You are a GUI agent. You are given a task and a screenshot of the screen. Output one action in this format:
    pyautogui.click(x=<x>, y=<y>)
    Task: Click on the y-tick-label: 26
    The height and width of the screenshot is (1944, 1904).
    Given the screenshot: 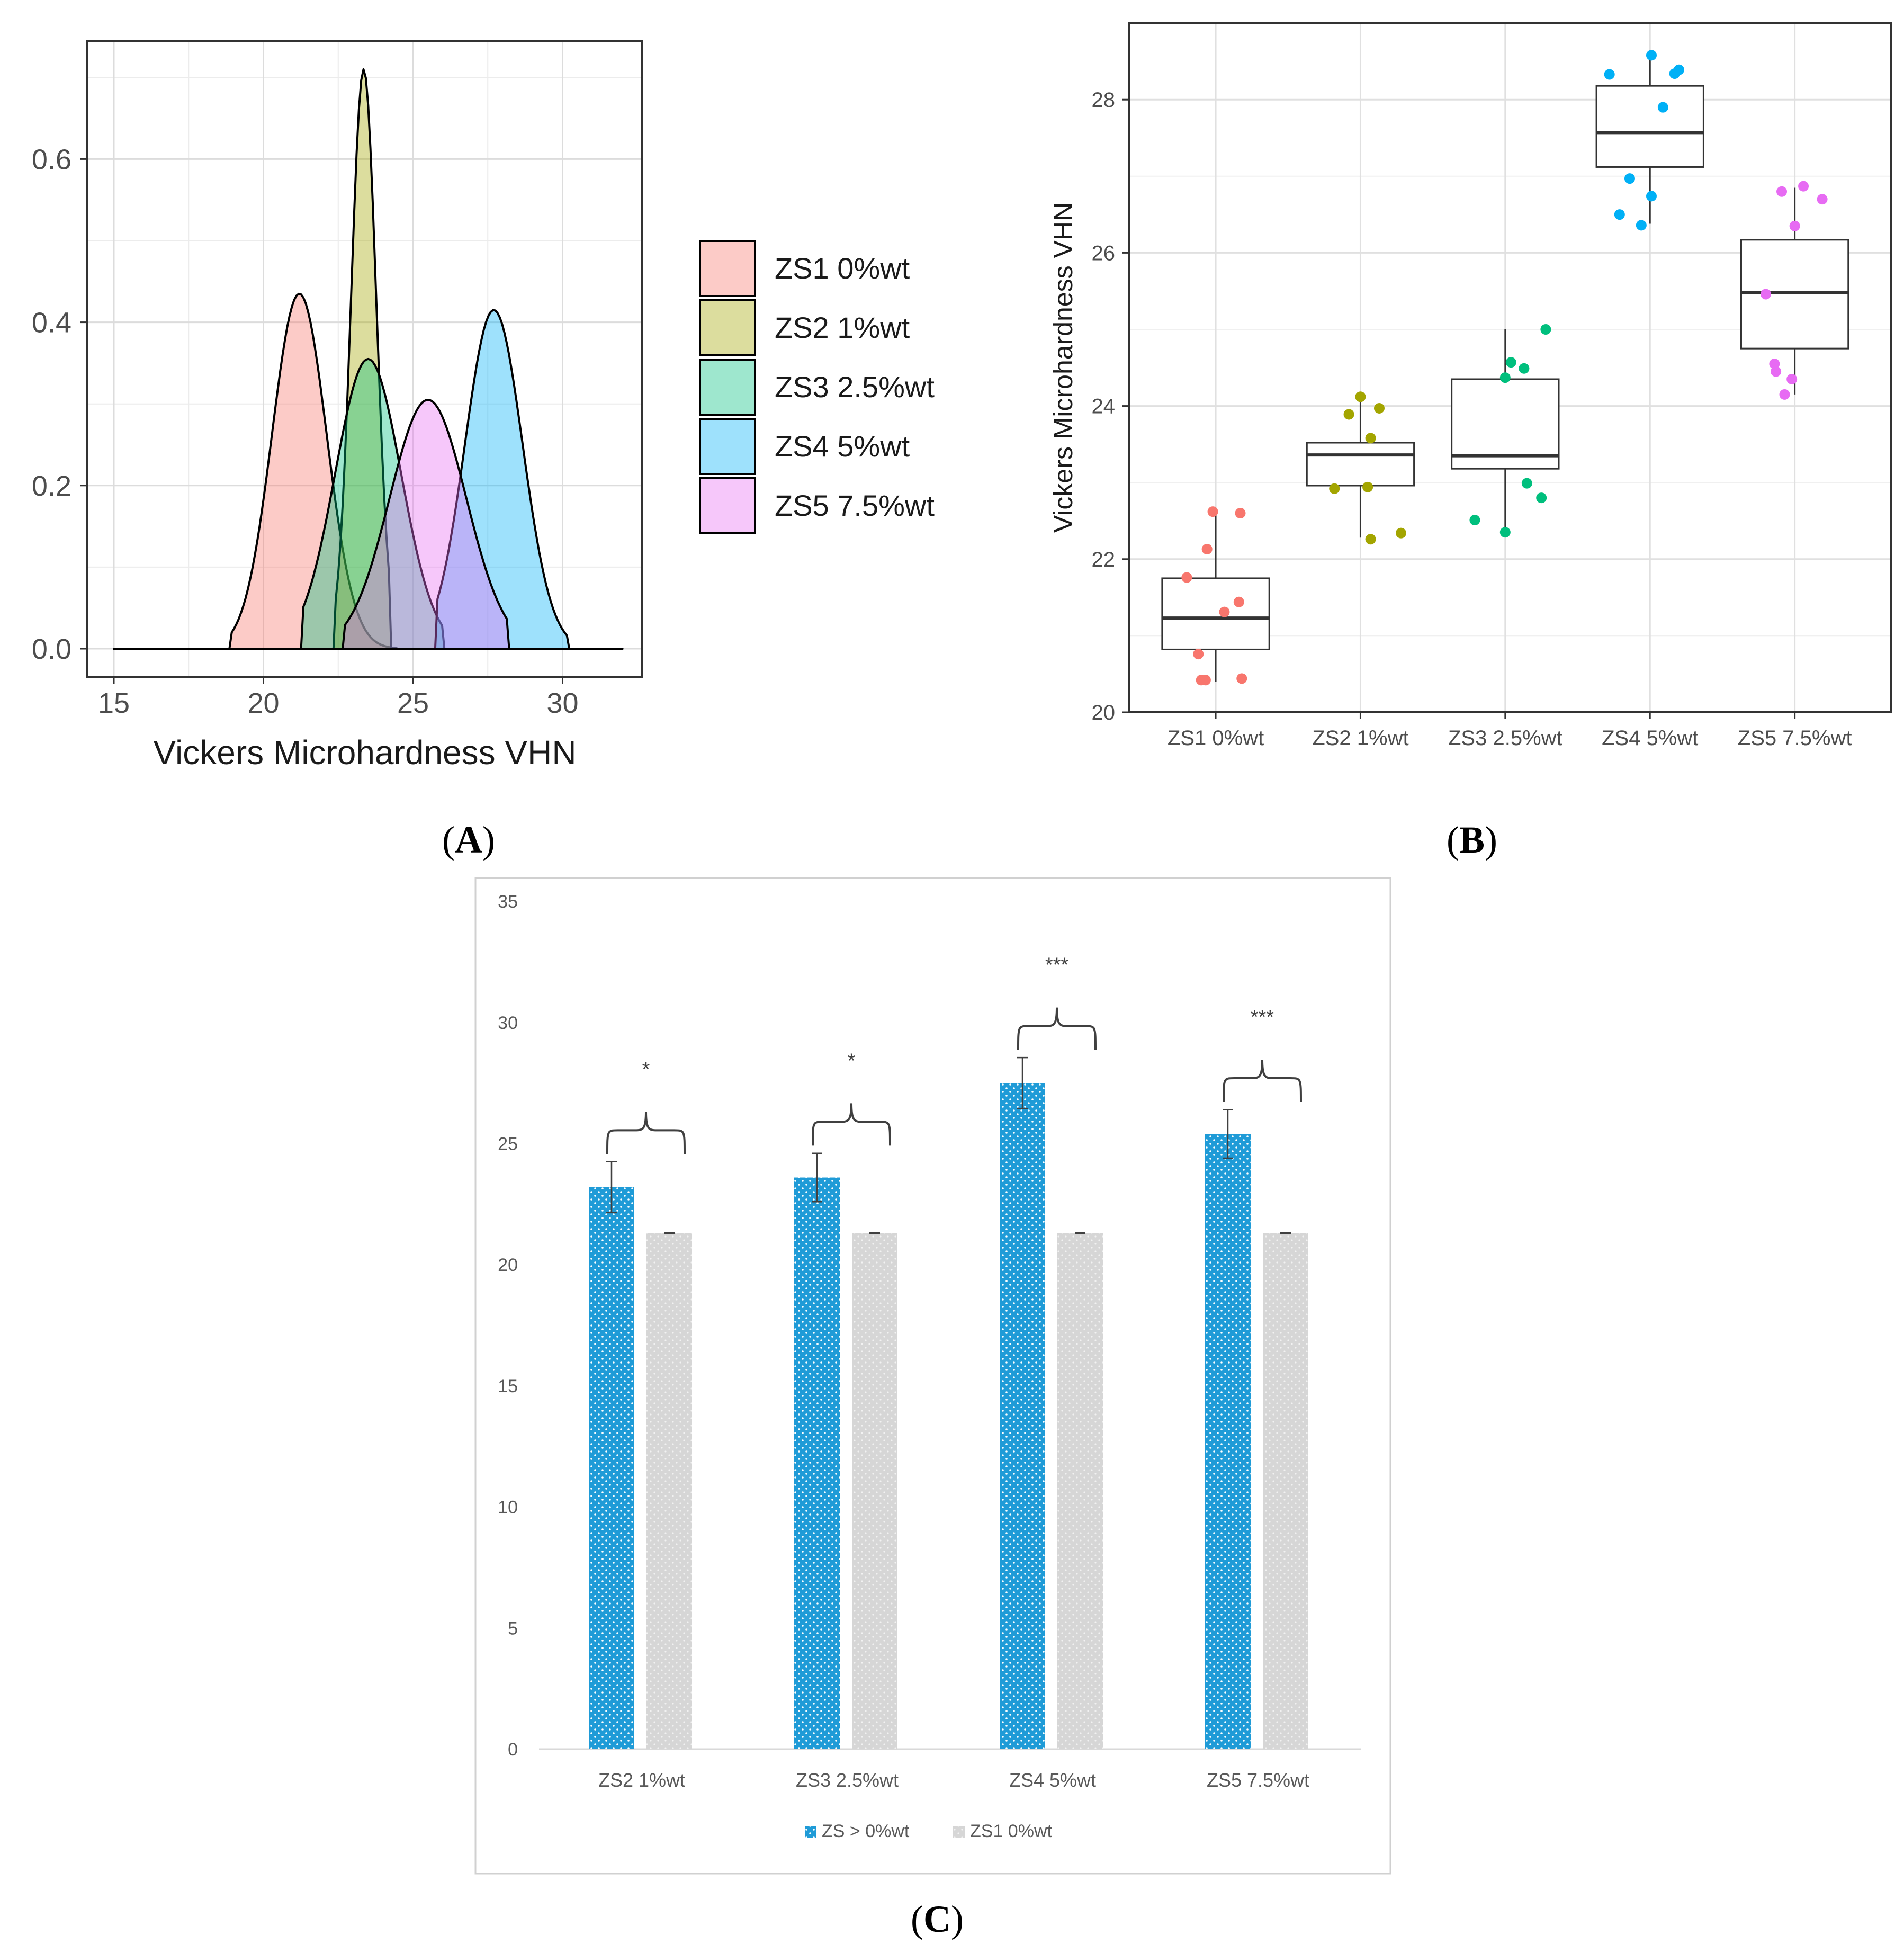 What is the action you would take?
    pyautogui.click(x=1104, y=253)
    